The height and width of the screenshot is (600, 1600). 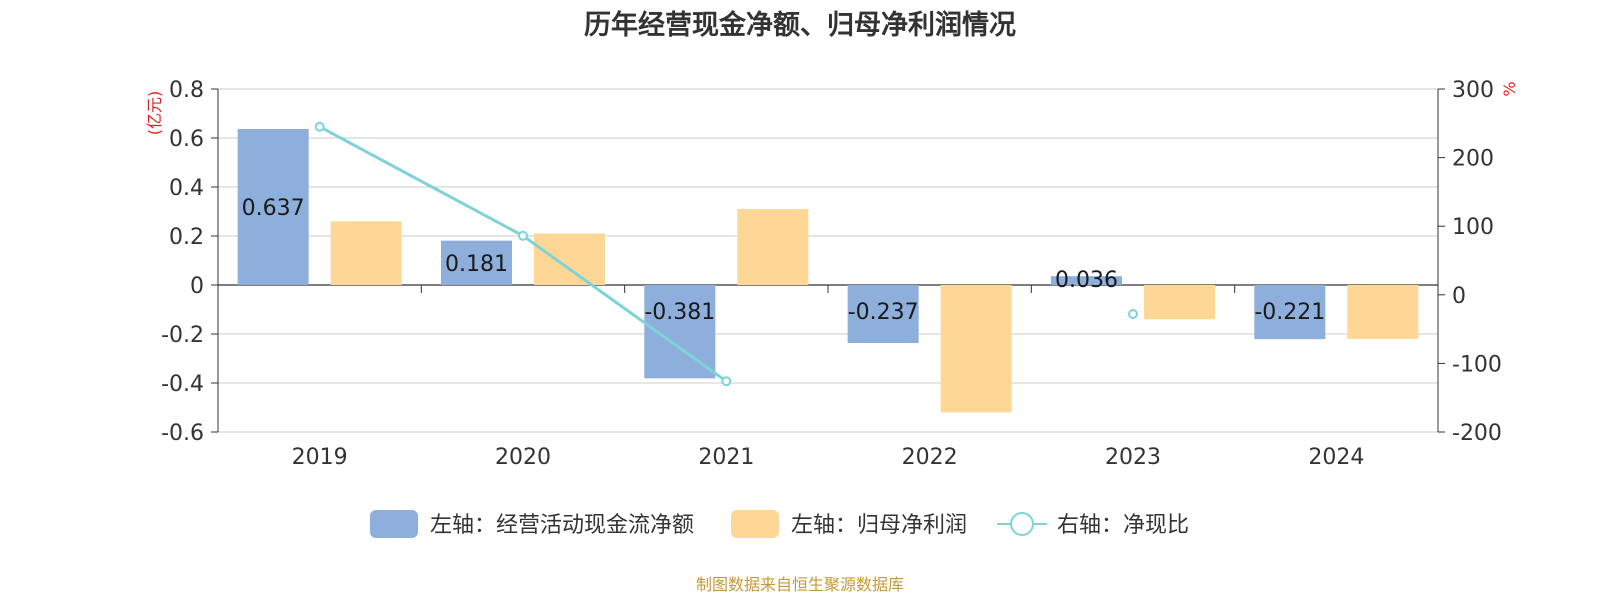 What do you see at coordinates (1123, 525) in the screenshot?
I see `legend-label: 右轴：净现比` at bounding box center [1123, 525].